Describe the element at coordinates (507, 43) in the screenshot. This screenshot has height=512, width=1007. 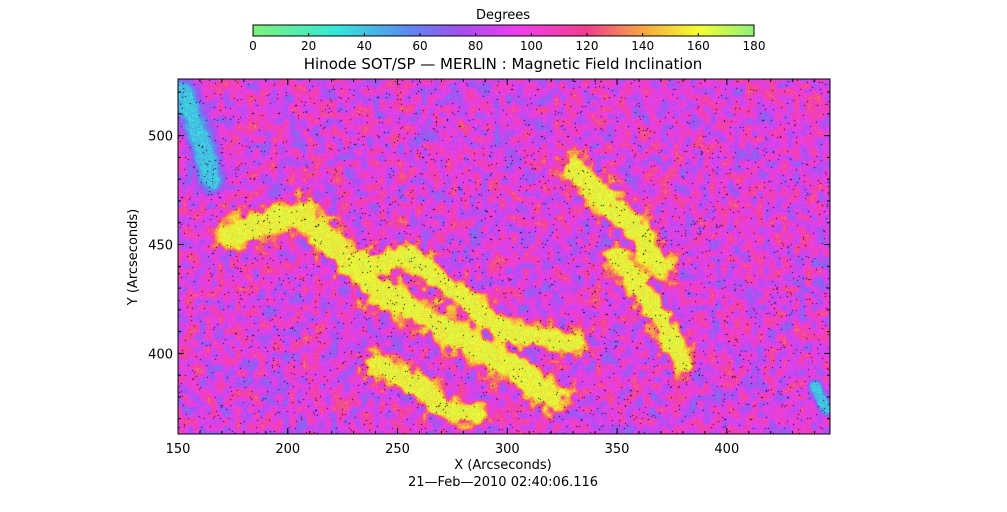
I see `colorbar-ticks: 0 20 40 60 80 100 120 140 160 180` at that location.